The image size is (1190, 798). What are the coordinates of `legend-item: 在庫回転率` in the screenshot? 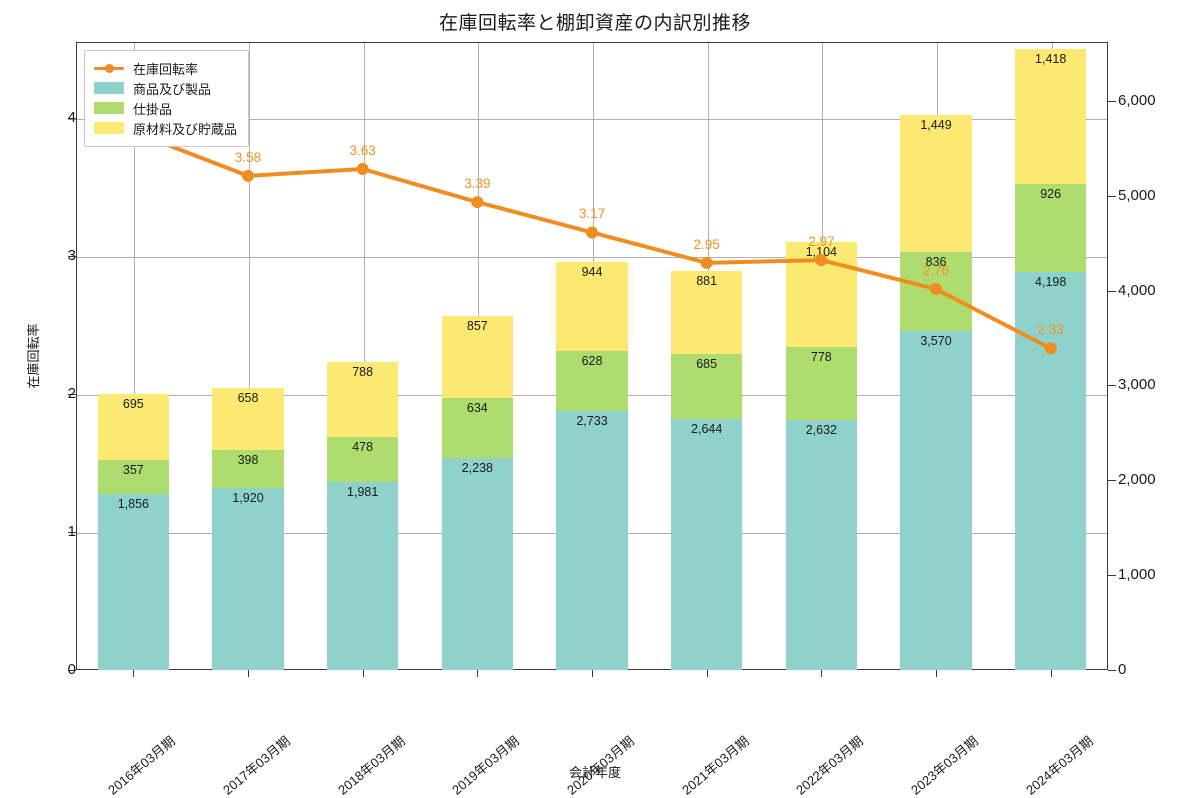 It's located at (165, 68).